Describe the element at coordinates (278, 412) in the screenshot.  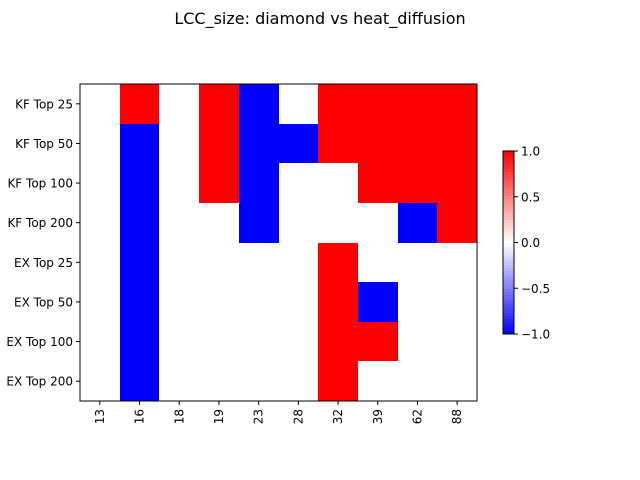
I see `x-axis: 13 16 18 19 23 28 32 39 62 88` at that location.